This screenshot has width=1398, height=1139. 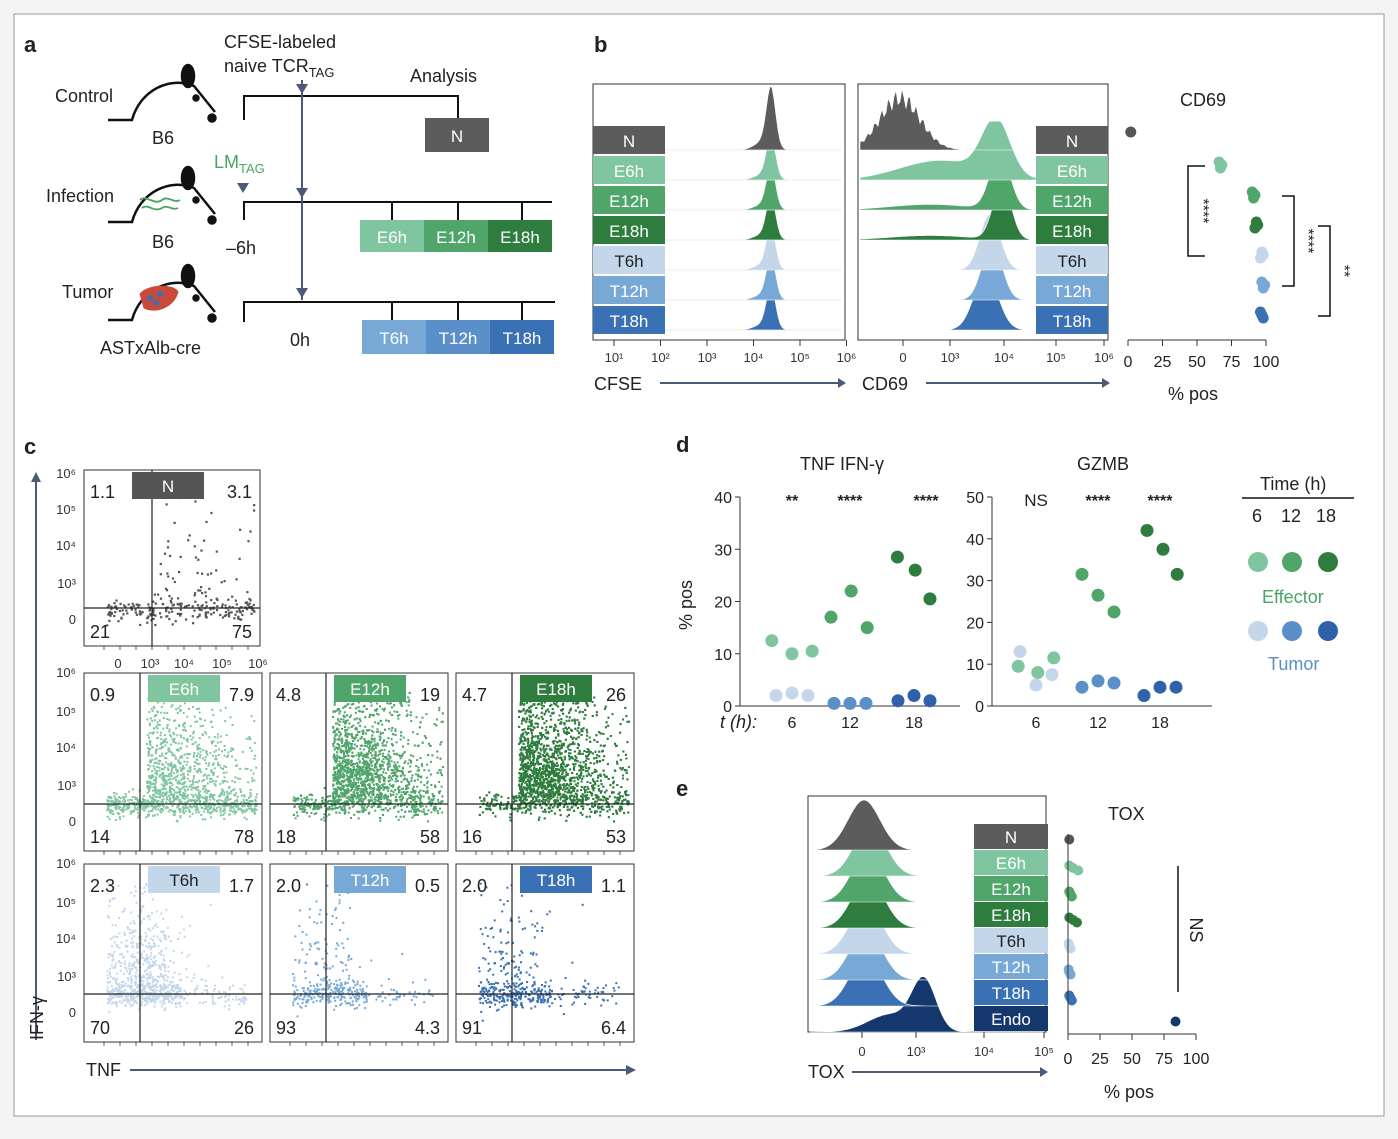 I want to click on cd69-label-e12h: E12h, so click(x=1072, y=201).